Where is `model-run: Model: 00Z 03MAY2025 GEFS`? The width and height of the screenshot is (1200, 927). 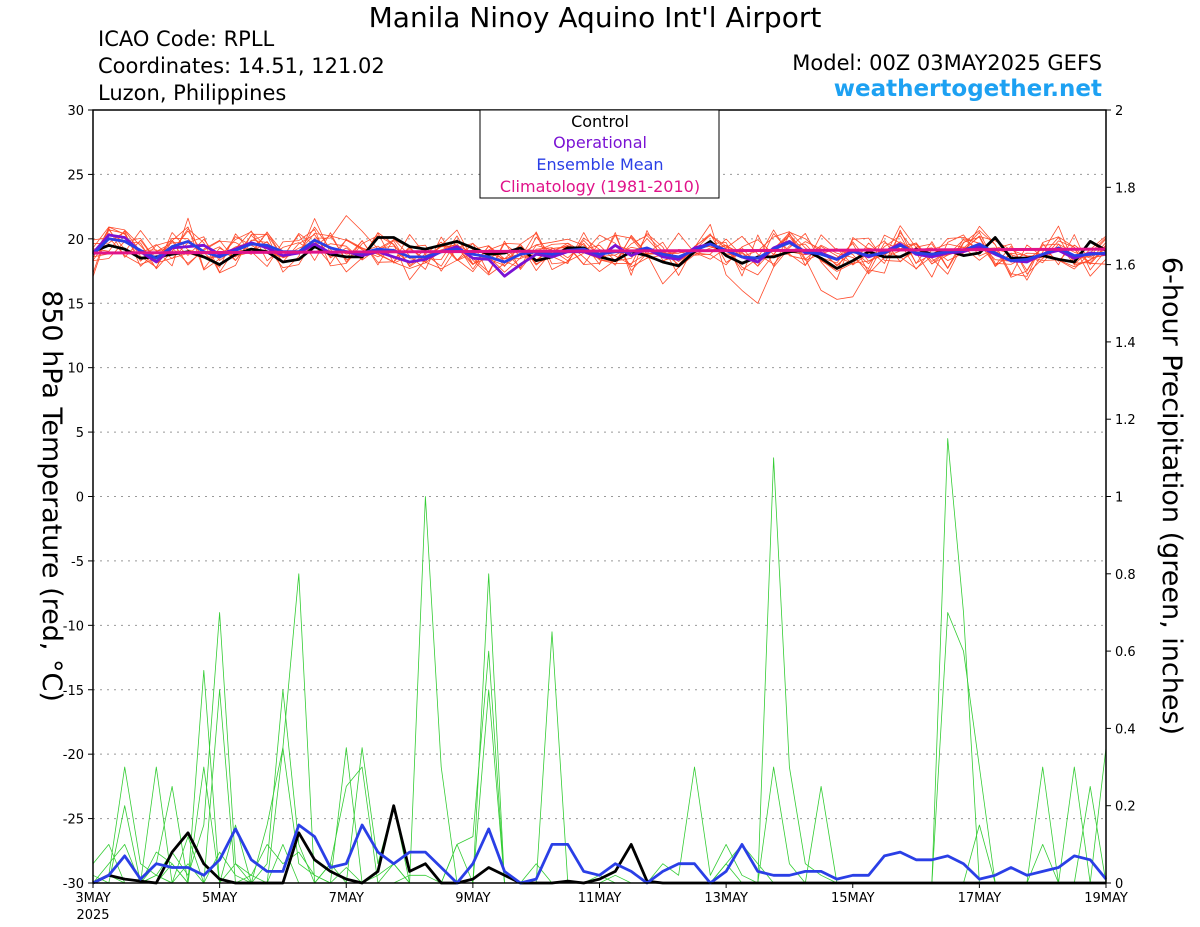
model-run: Model: 00Z 03MAY2025 GEFS is located at coordinates (947, 63).